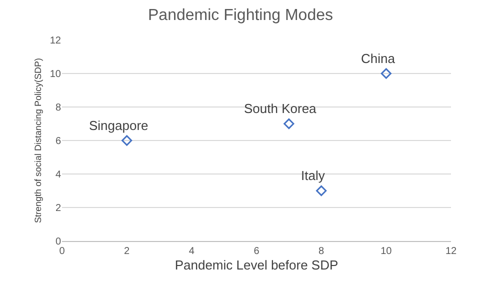  What do you see at coordinates (321, 251) in the screenshot?
I see `x-tick-label: 8` at bounding box center [321, 251].